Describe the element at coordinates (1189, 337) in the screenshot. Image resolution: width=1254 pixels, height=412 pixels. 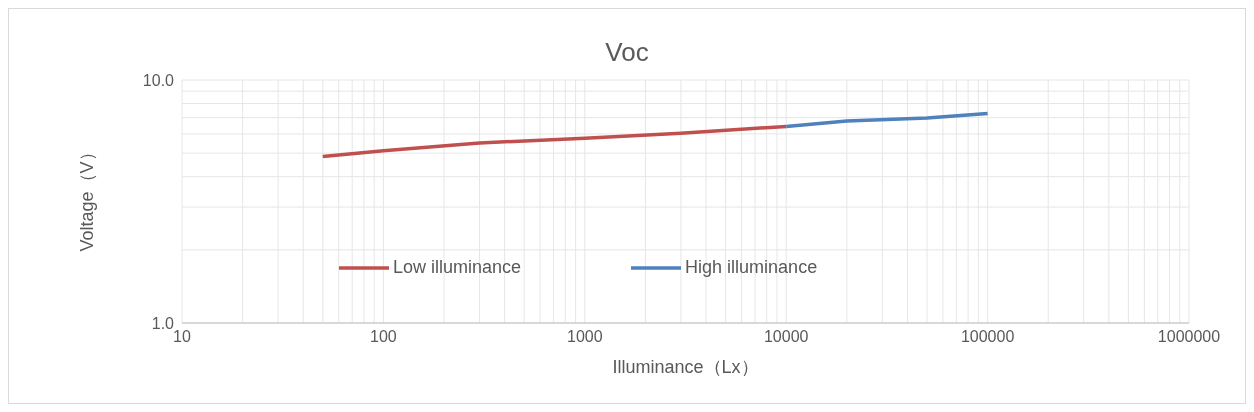
I see `x-tick-label: 1000000` at that location.